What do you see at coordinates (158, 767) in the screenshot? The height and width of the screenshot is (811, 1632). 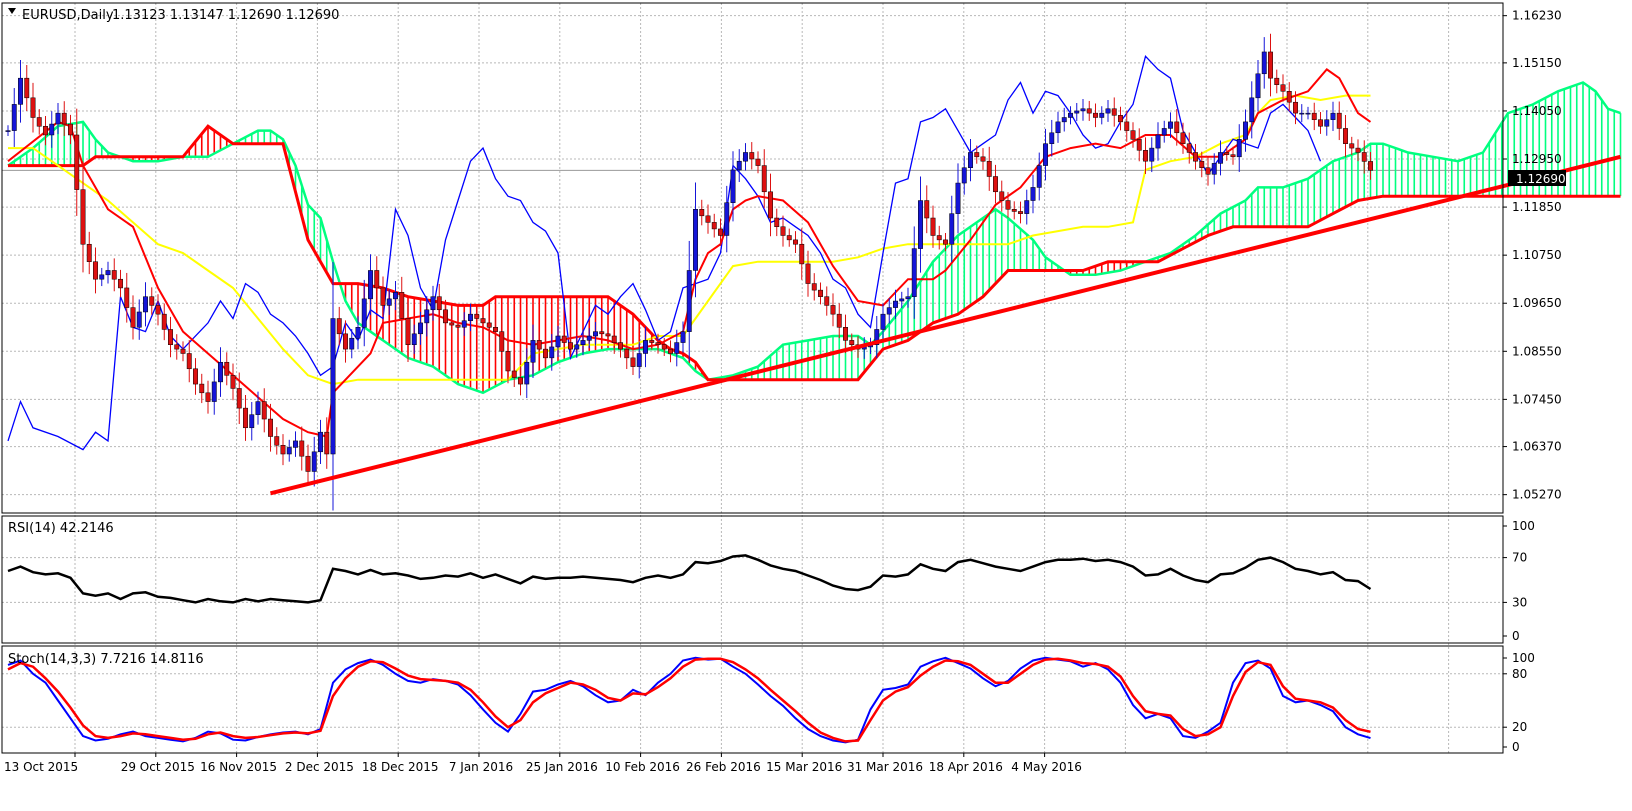 I see `tick-label: 29 Oct 2015` at bounding box center [158, 767].